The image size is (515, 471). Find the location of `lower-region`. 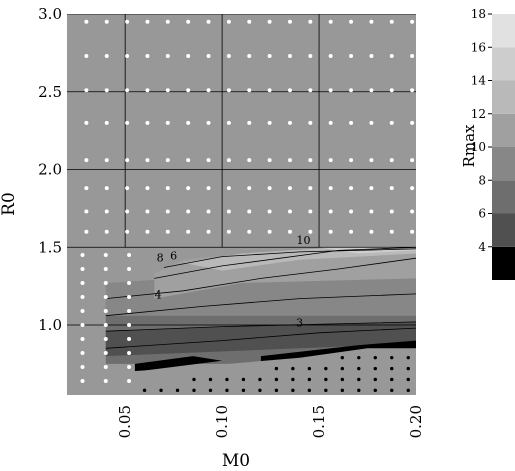

lower-region is located at coordinates (251, 371).